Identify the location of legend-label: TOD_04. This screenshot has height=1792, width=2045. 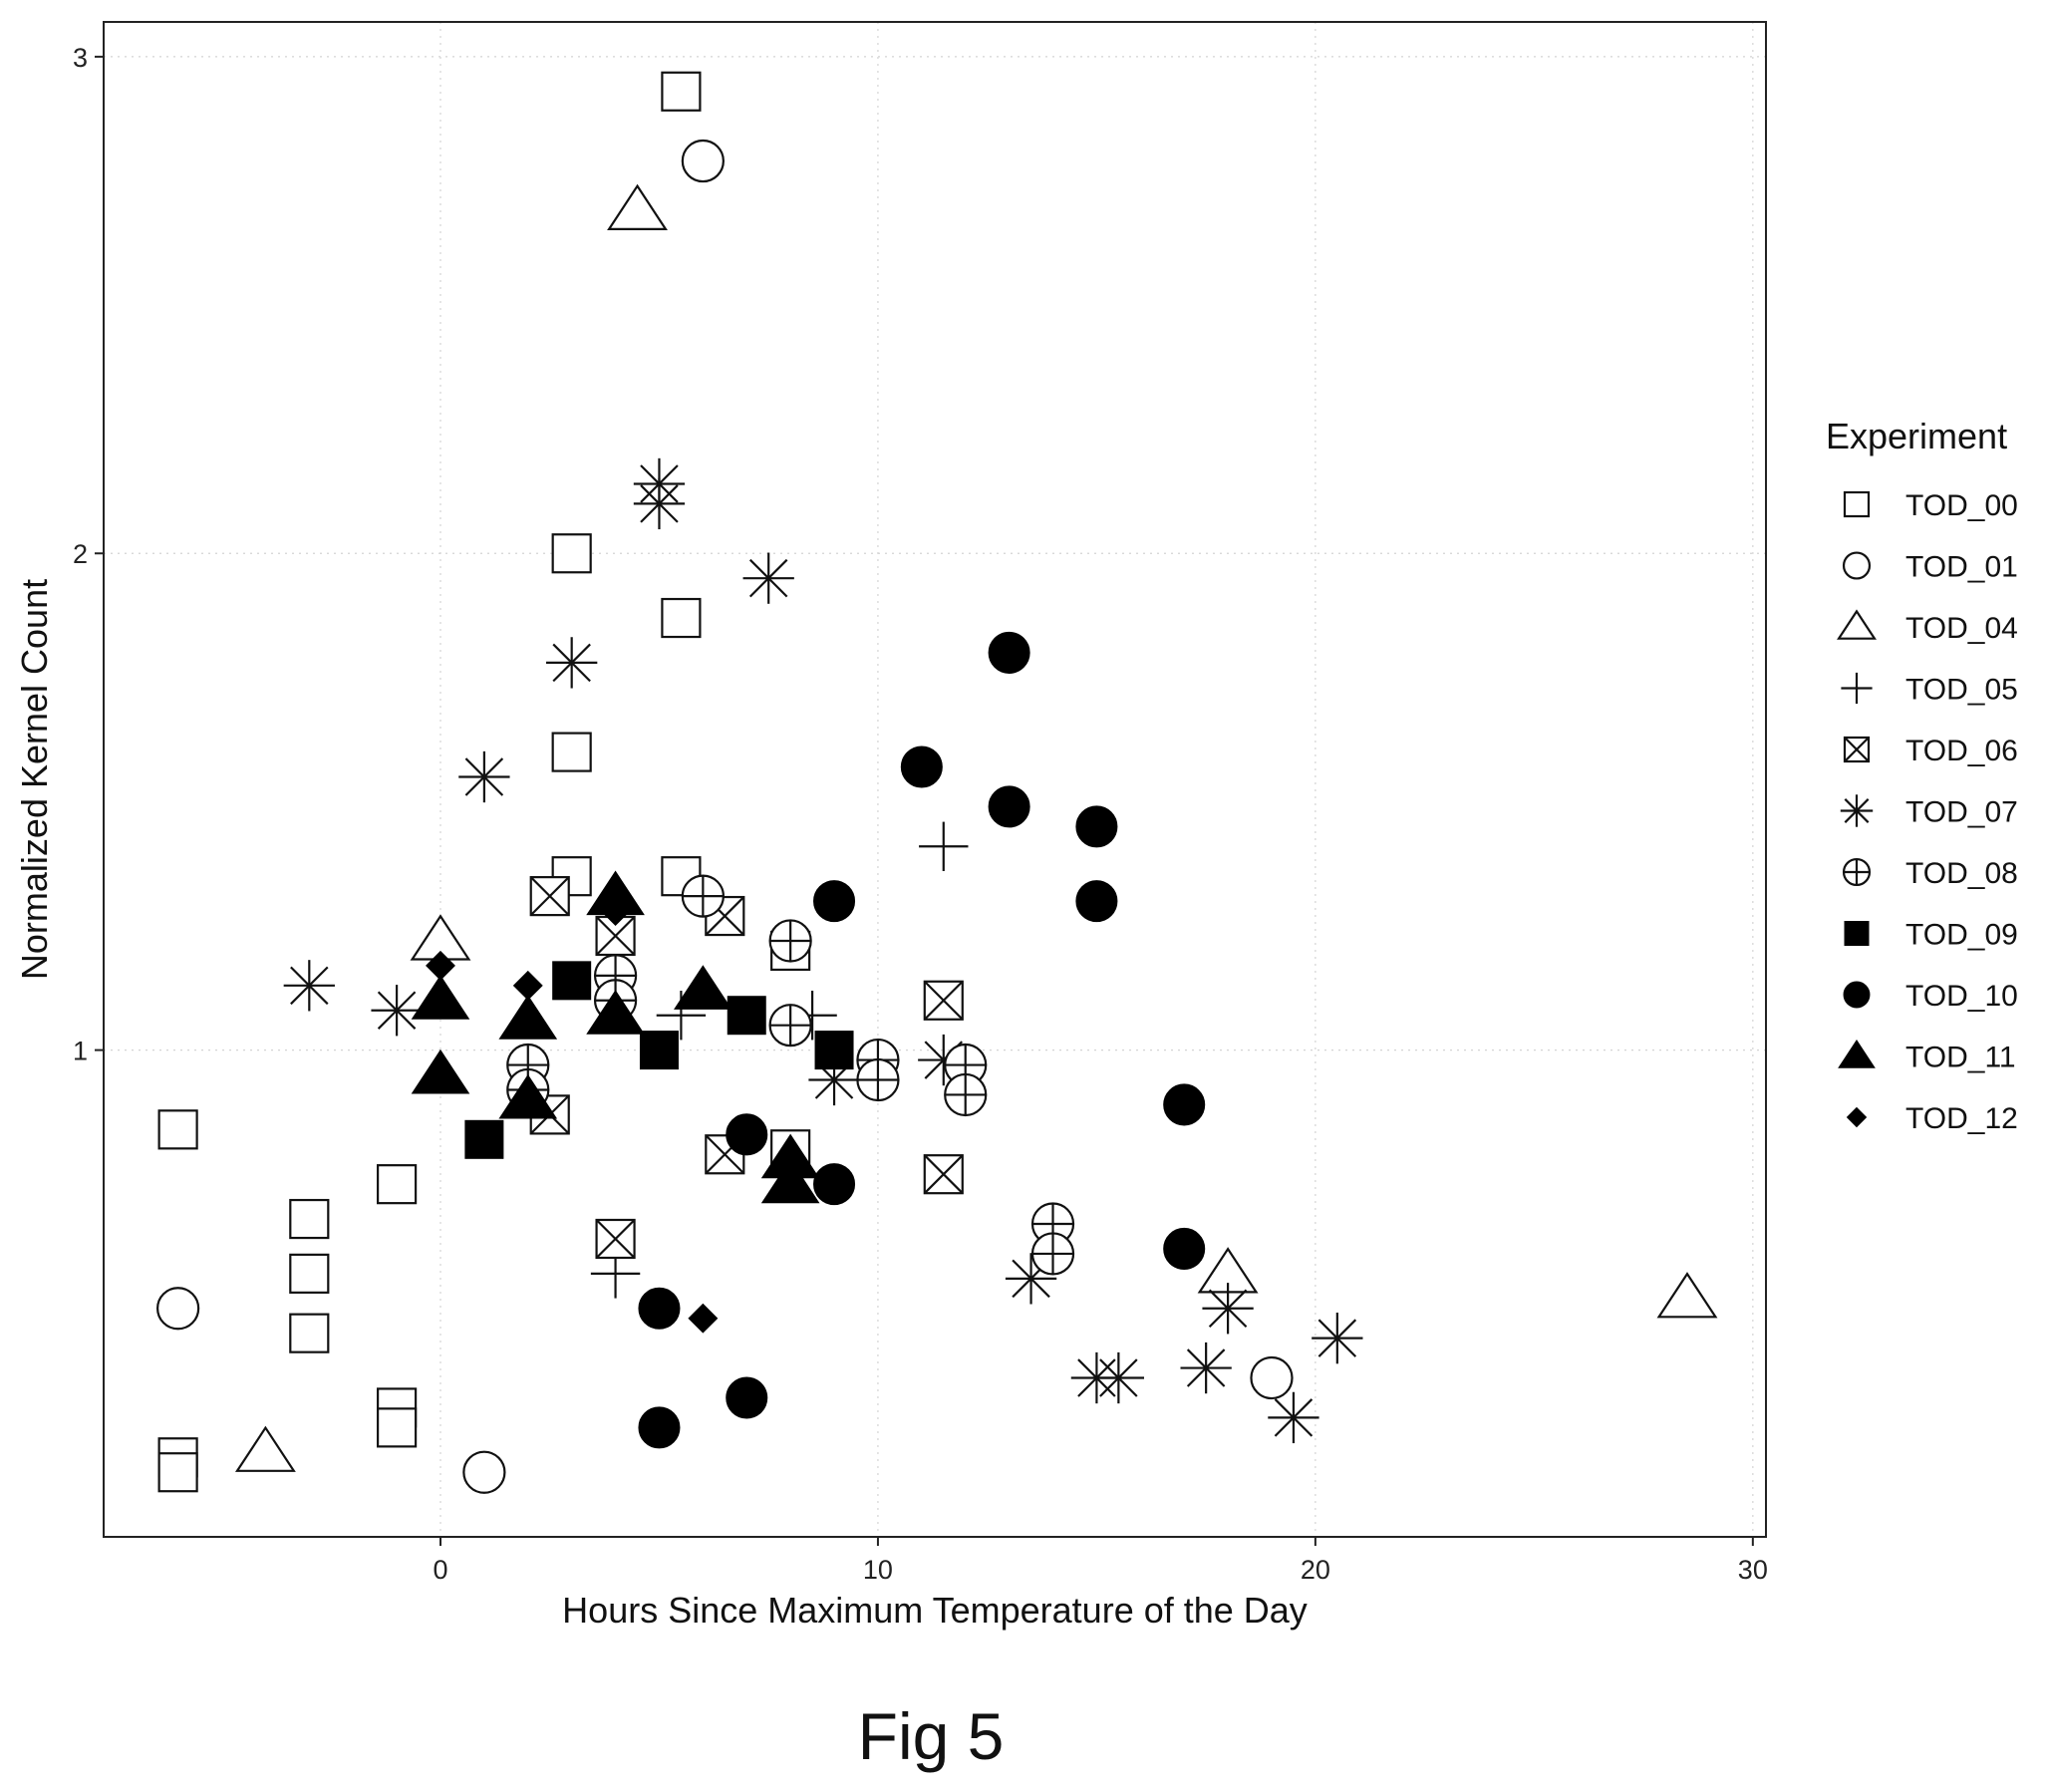
(1961, 628).